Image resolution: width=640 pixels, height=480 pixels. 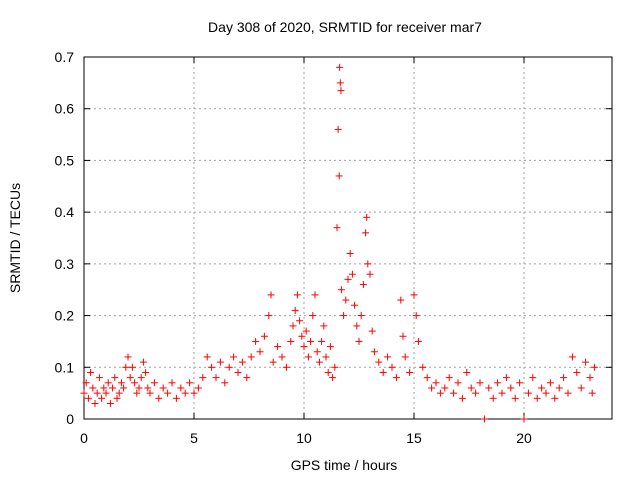 I want to click on x-tick-label: 10, so click(x=304, y=438).